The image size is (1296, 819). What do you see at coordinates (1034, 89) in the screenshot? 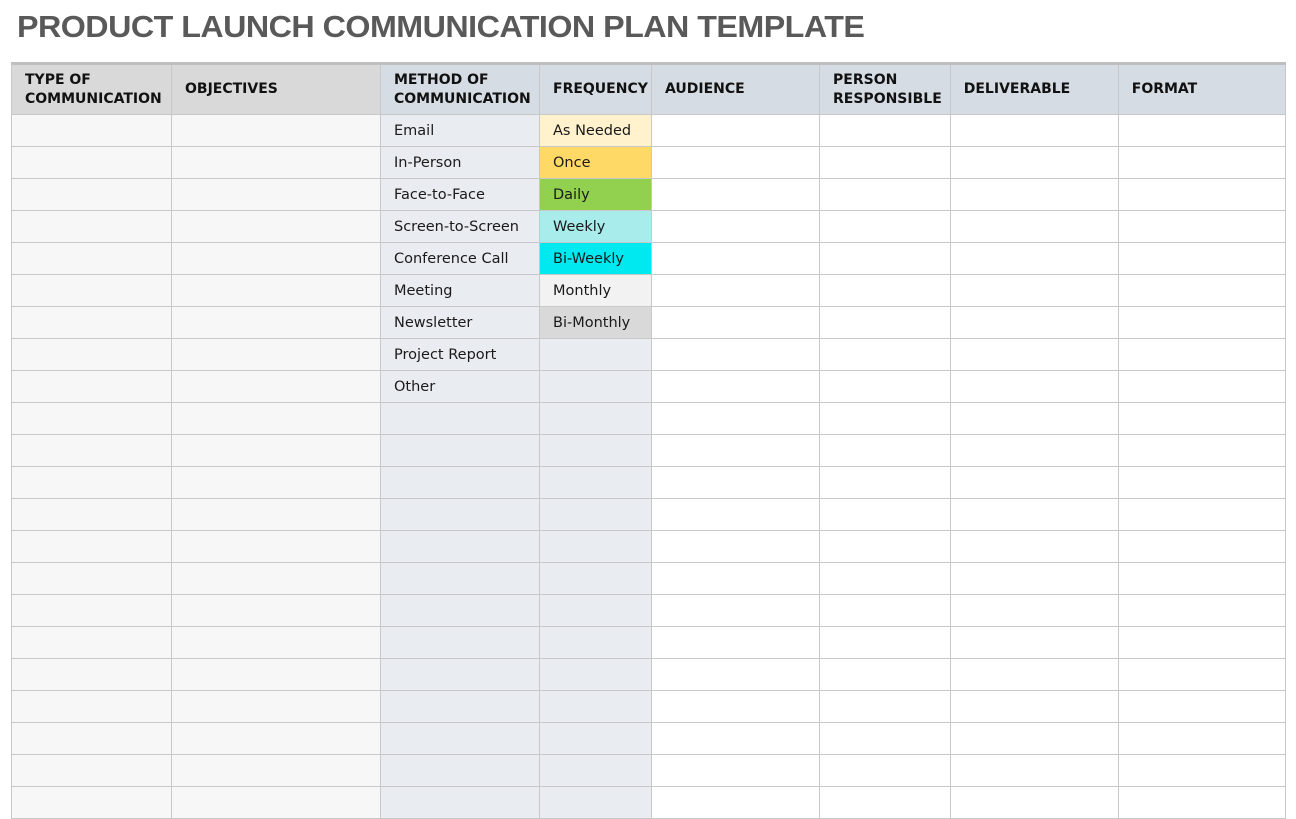
I see `header-deliverable: DELIVERABLE` at bounding box center [1034, 89].